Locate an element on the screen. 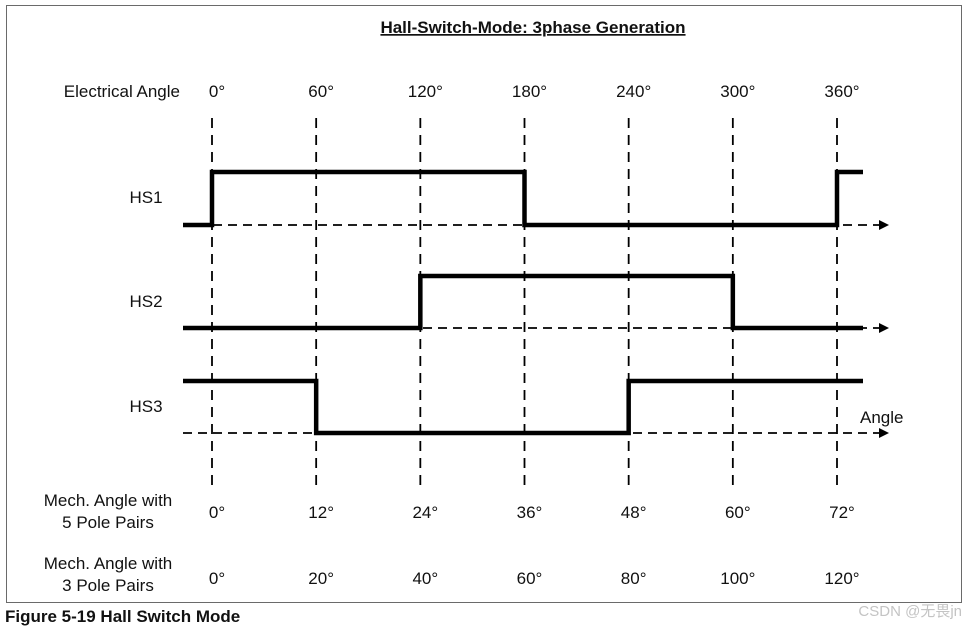 This screenshot has width=966, height=627. electrical-angle-tick-labels: 0° 60° 120° 180° 240° 300° 360° is located at coordinates (534, 91).